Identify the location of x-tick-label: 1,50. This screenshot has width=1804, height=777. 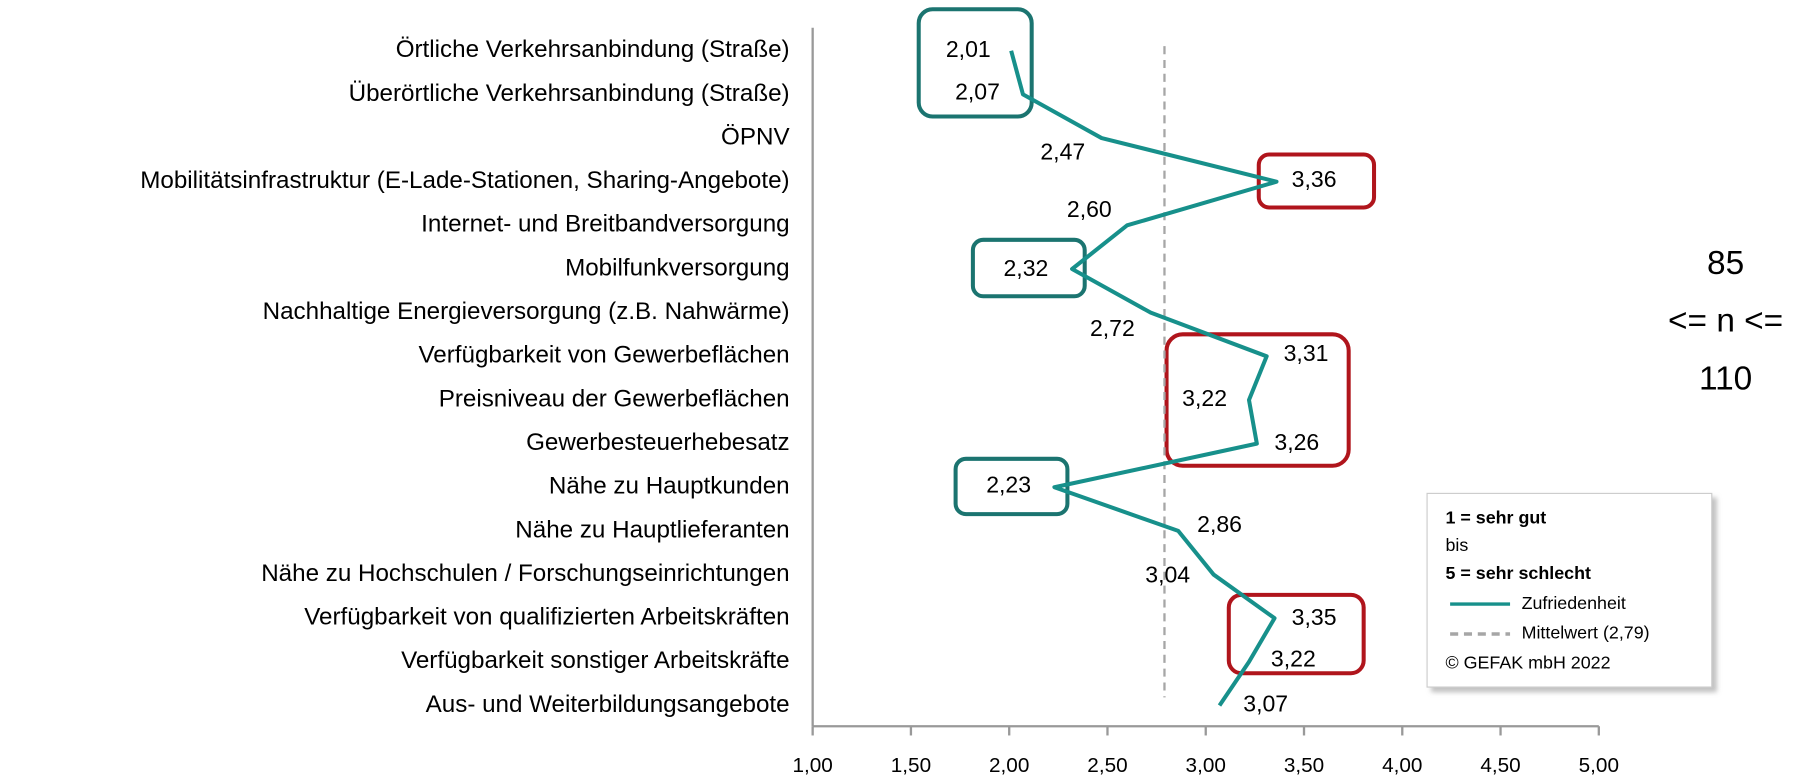
(911, 765).